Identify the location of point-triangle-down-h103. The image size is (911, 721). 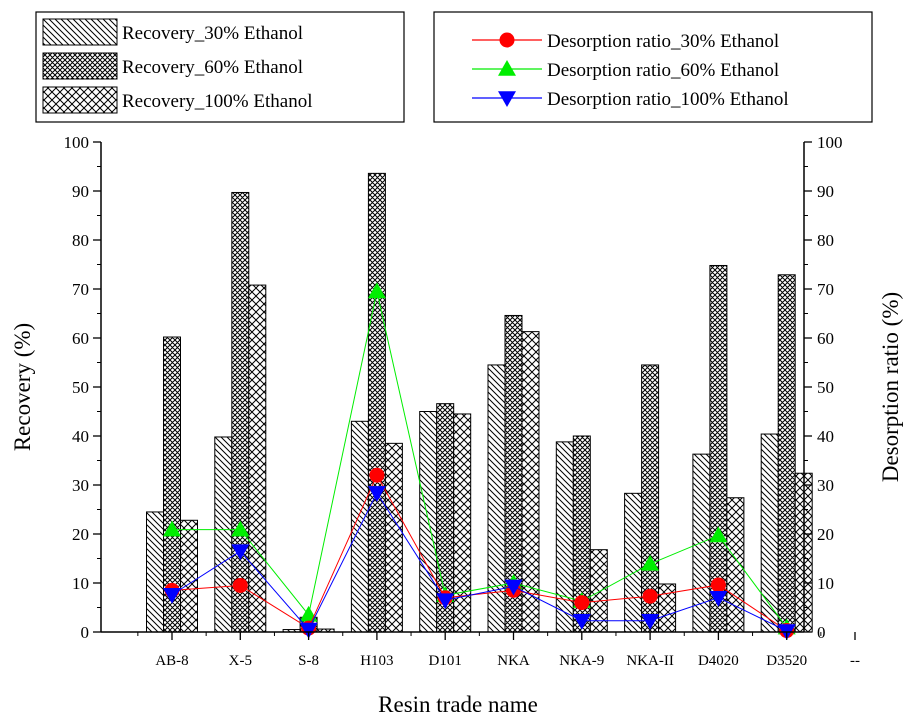
(376, 494).